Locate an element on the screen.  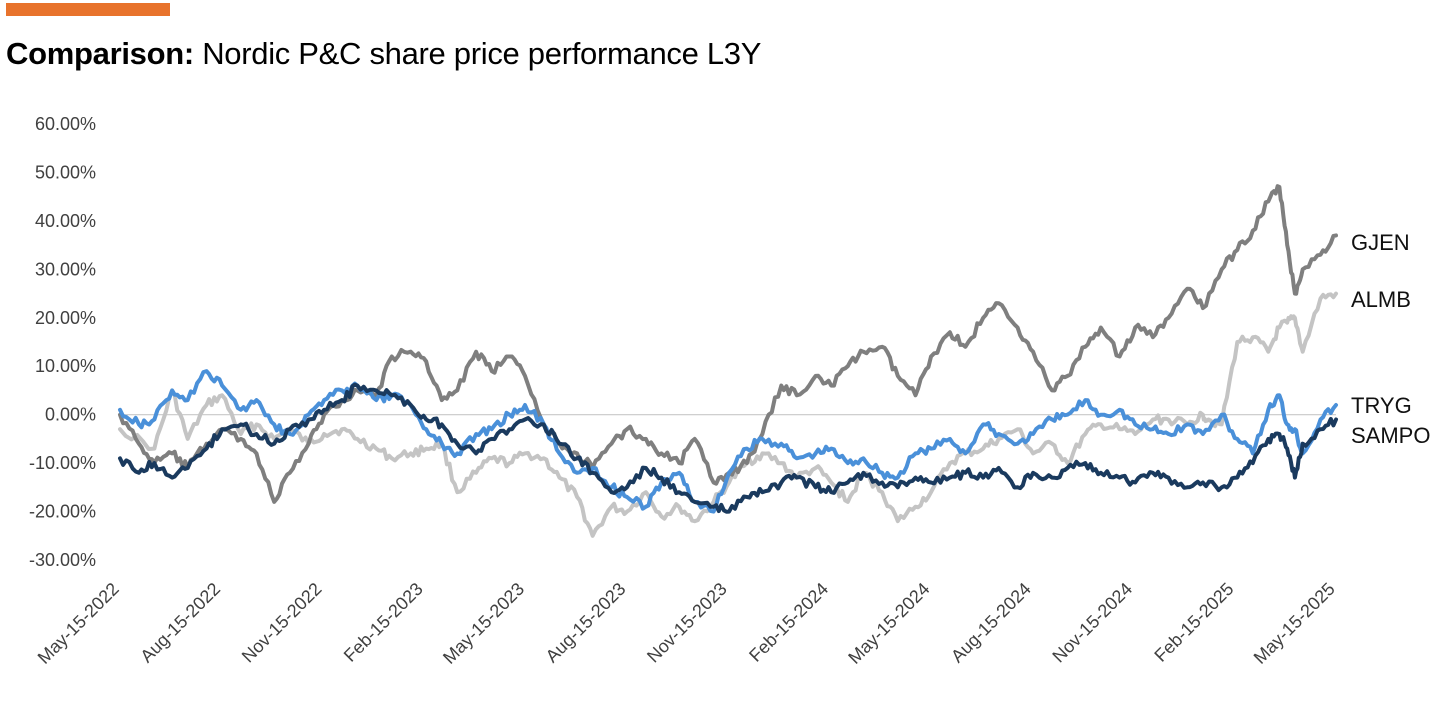
y-tick-label: 60.00% is located at coordinates (65, 124).